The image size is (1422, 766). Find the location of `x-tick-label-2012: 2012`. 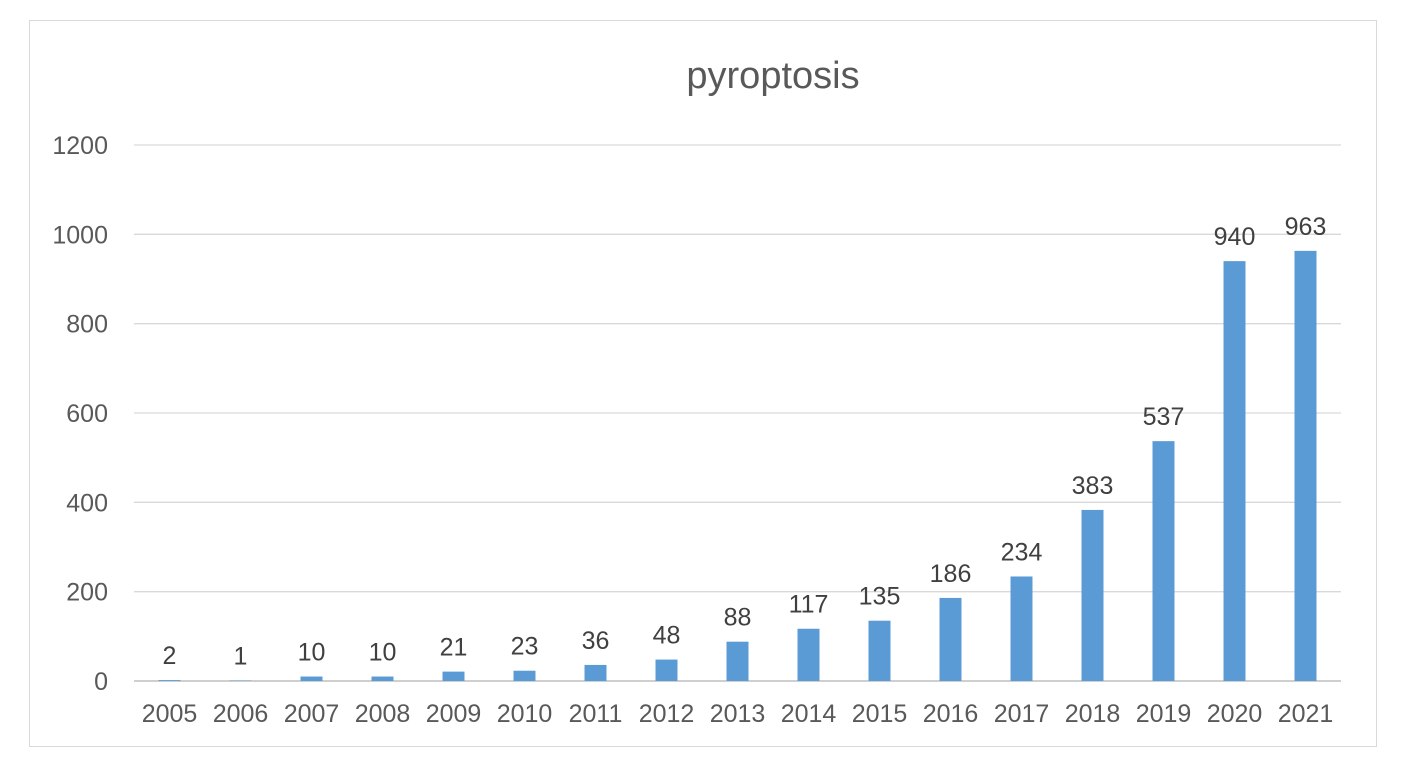

x-tick-label-2012: 2012 is located at coordinates (667, 714).